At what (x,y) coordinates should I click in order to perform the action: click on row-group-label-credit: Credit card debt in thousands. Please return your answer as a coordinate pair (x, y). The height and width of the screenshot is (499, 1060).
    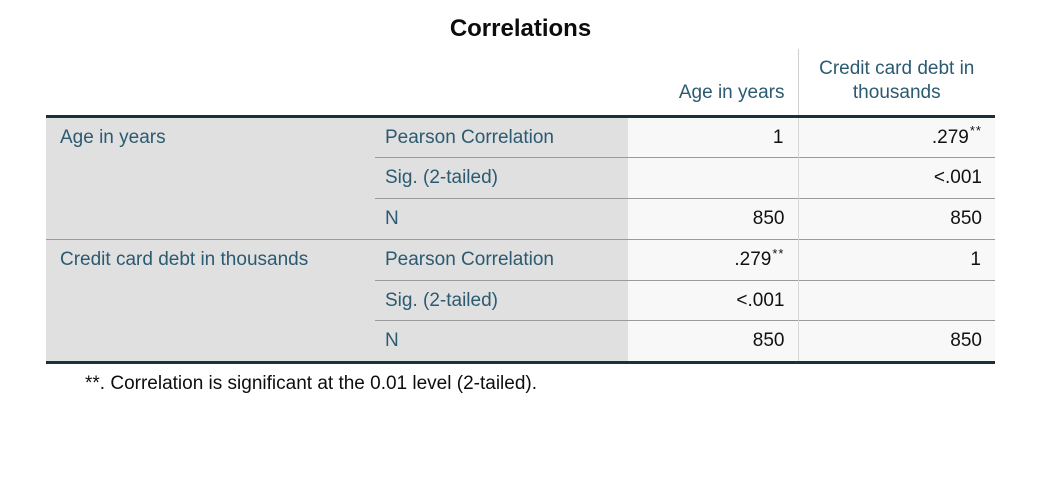
    Looking at the image, I should click on (210, 301).